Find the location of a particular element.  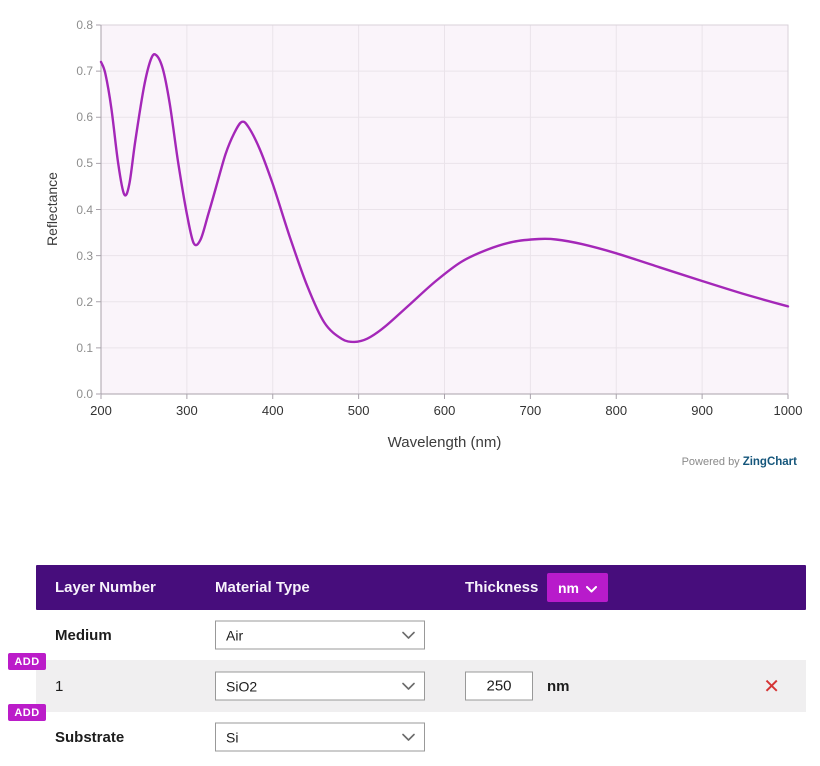

thickness-unit-select: nm is located at coordinates (577, 587).